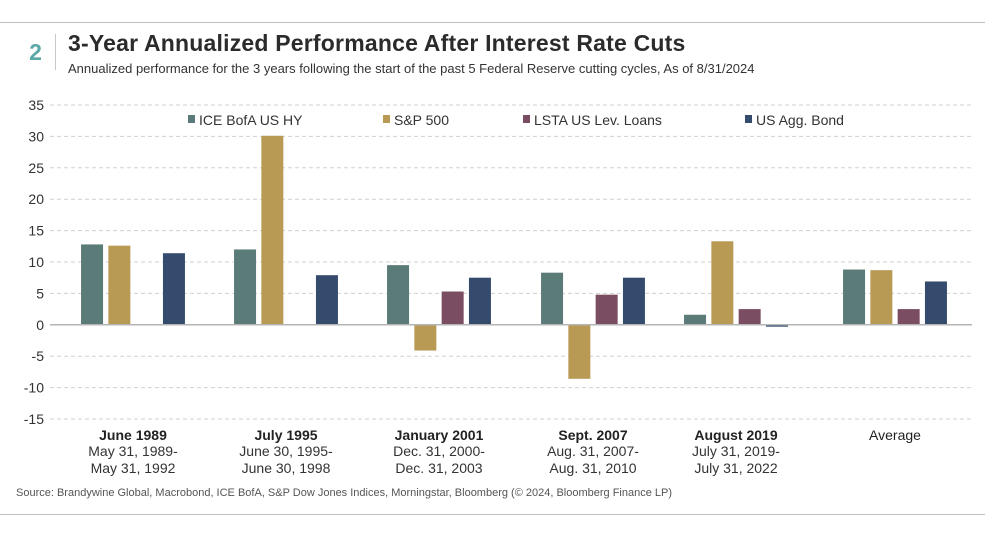 Image resolution: width=985 pixels, height=541 pixels. What do you see at coordinates (895, 435) in the screenshot?
I see `category-label: Average` at bounding box center [895, 435].